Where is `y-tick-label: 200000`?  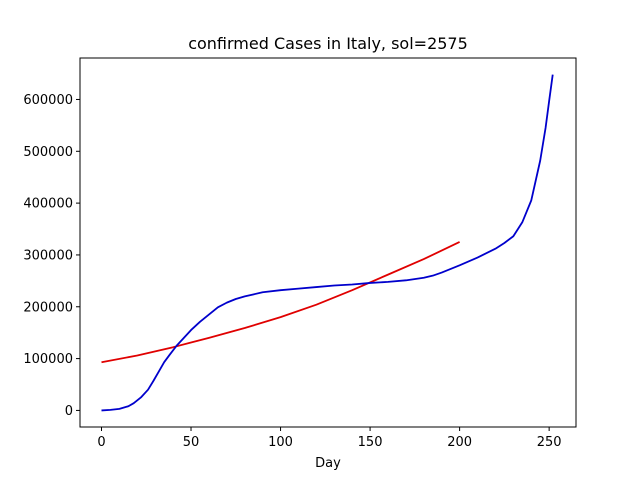 y-tick-label: 200000 is located at coordinates (48, 307).